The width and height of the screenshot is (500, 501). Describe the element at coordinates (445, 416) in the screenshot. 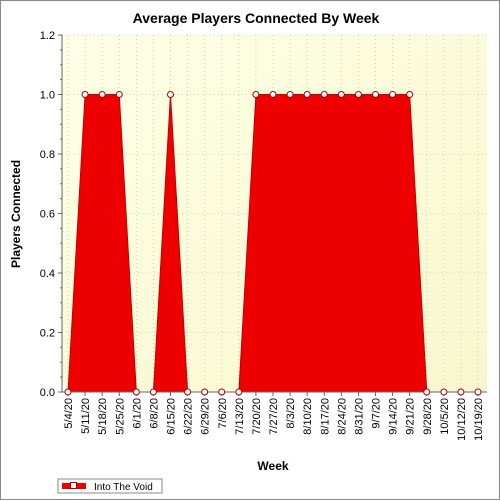

I see `x-tick-label: 10/5/20` at that location.